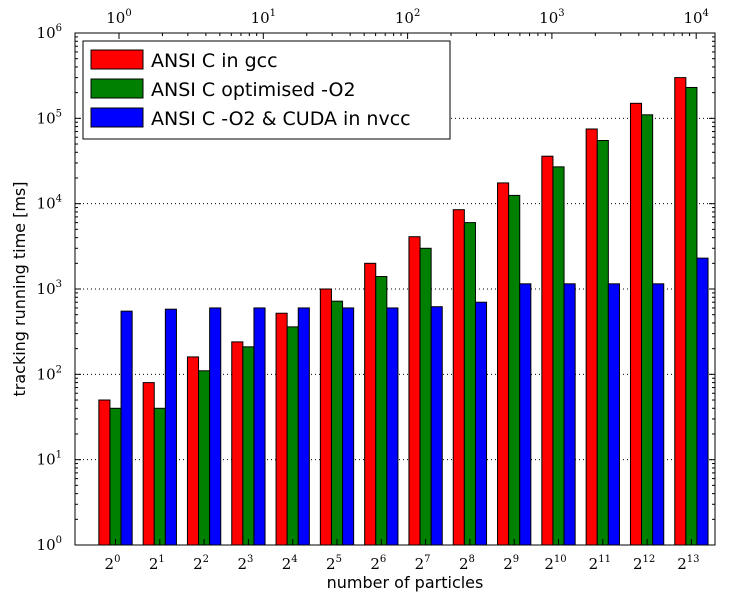 The height and width of the screenshot is (595, 731). What do you see at coordinates (126, 428) in the screenshot?
I see `bar-series-2-2^0` at bounding box center [126, 428].